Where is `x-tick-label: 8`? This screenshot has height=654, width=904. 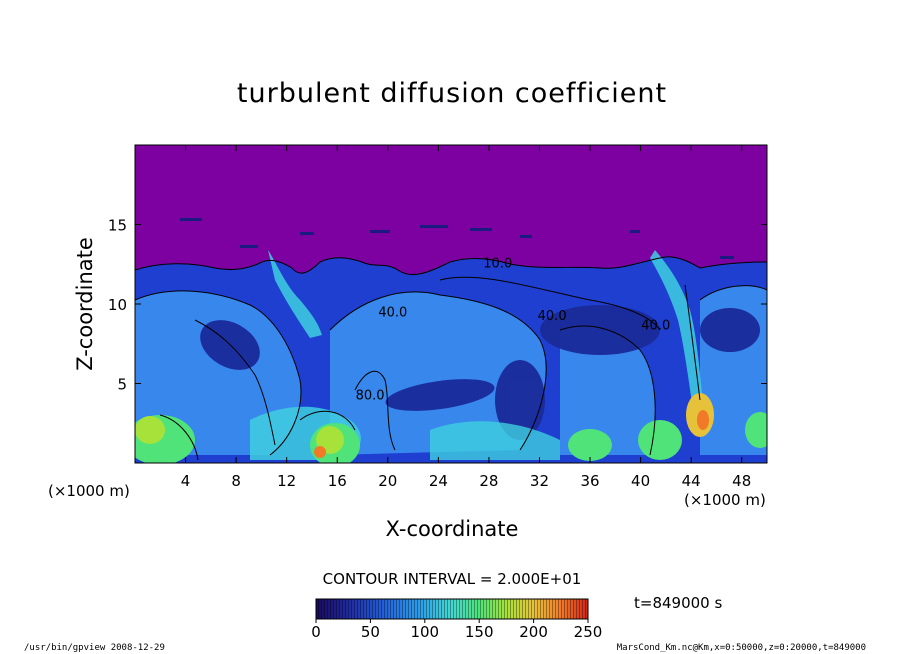 x-tick-label: 8 is located at coordinates (236, 481).